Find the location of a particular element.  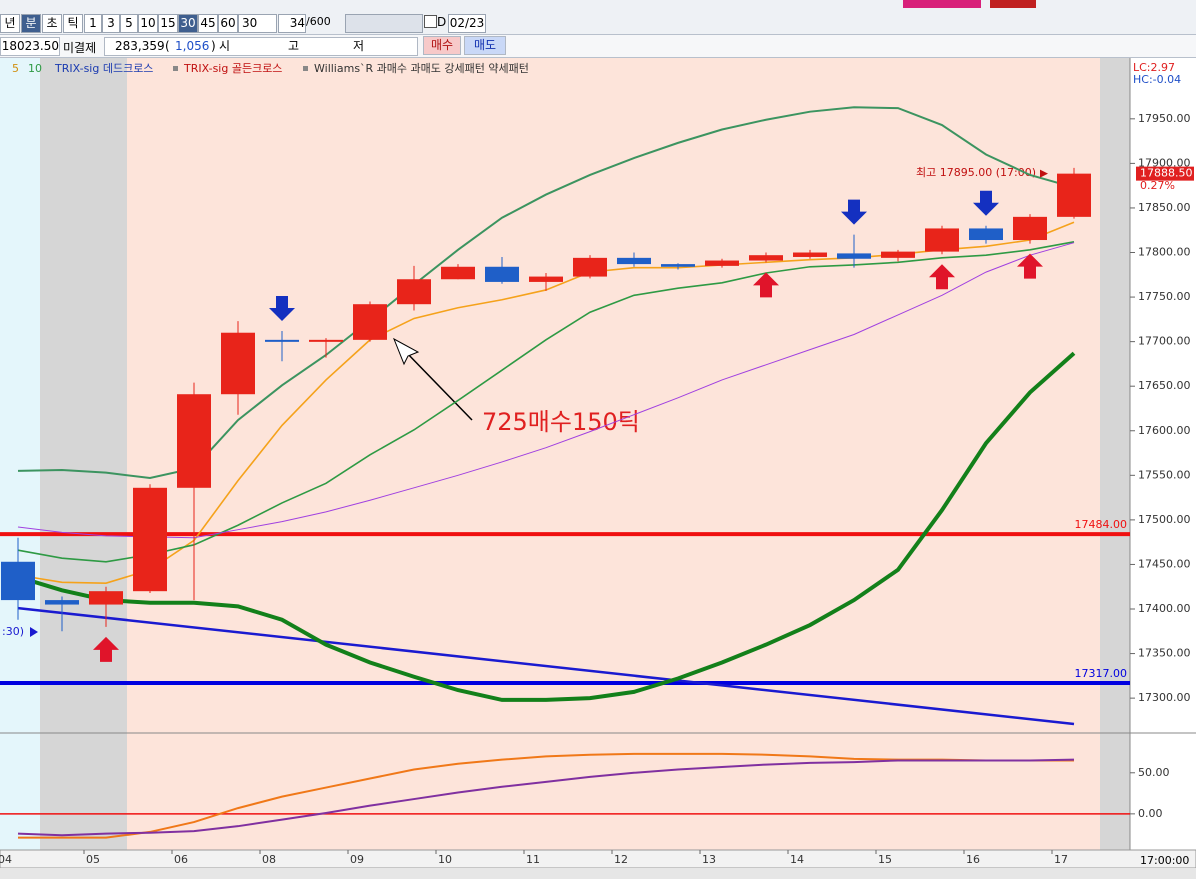

oi-box: 283,359 ( 1,056 ) 시 고 저 is located at coordinates (261, 46).